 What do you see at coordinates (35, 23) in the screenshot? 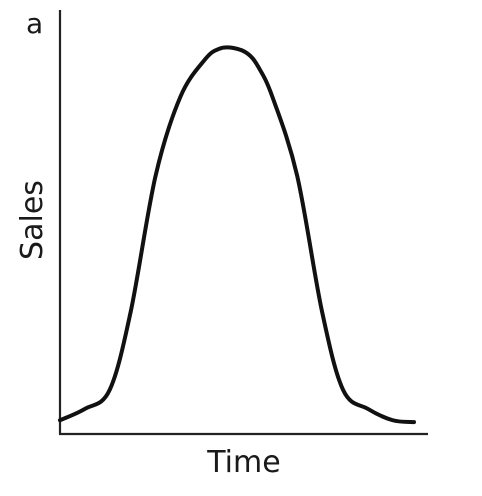
I see `panel-label: a` at bounding box center [35, 23].